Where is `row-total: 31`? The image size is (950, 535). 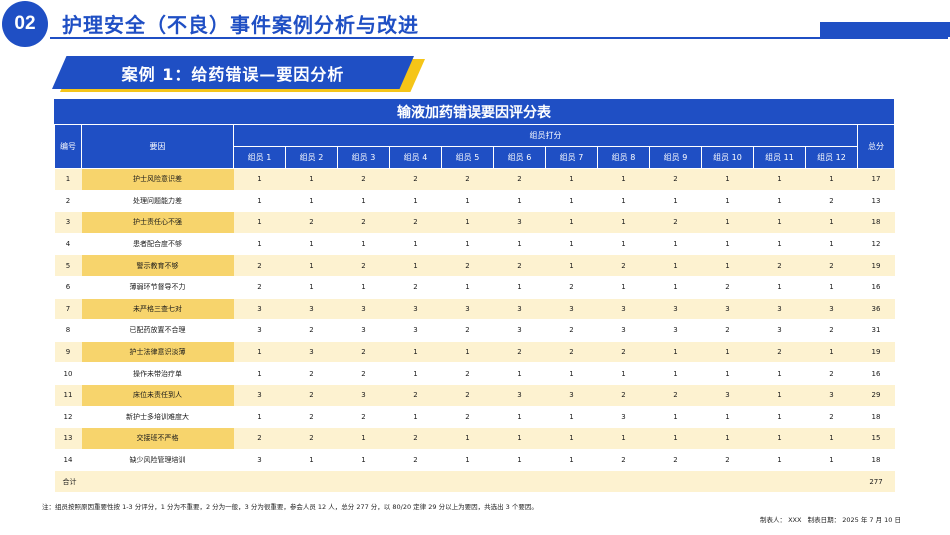
row-total: 31 is located at coordinates (876, 330).